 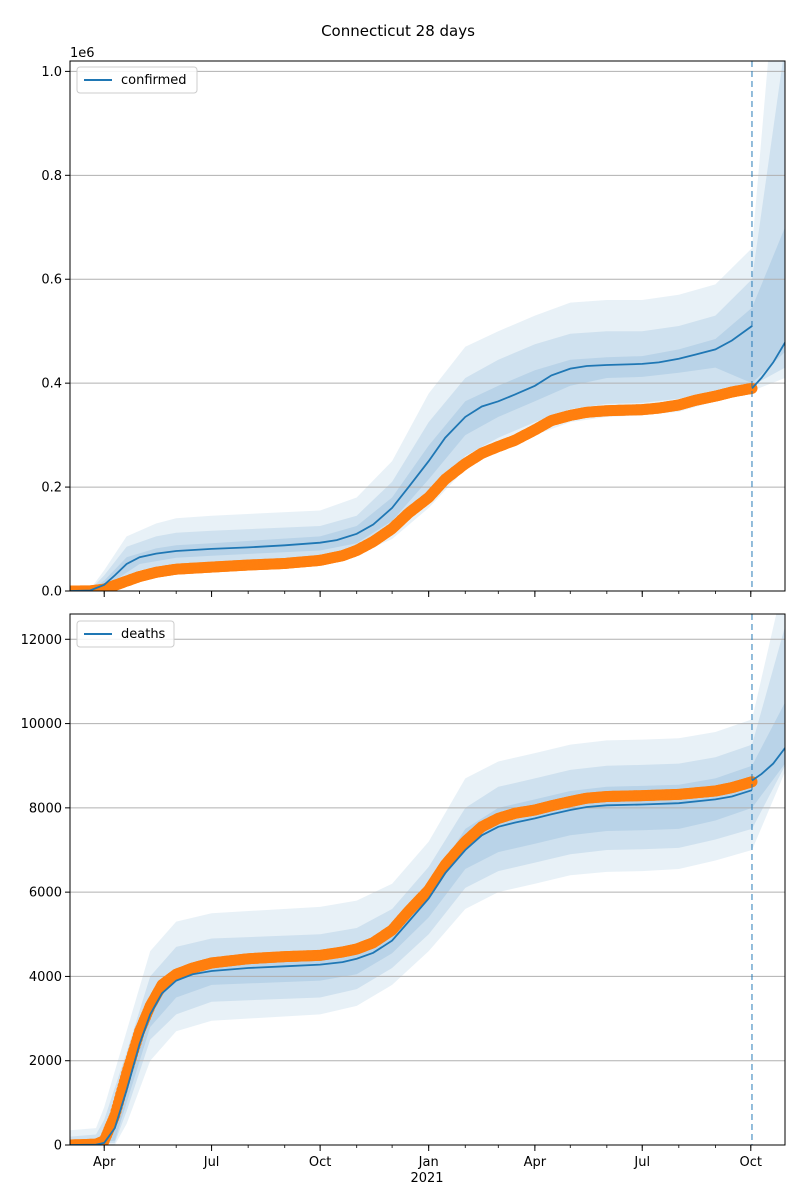 What do you see at coordinates (82, 53) in the screenshot?
I see `confirmed-y-offset-label: 1e6` at bounding box center [82, 53].